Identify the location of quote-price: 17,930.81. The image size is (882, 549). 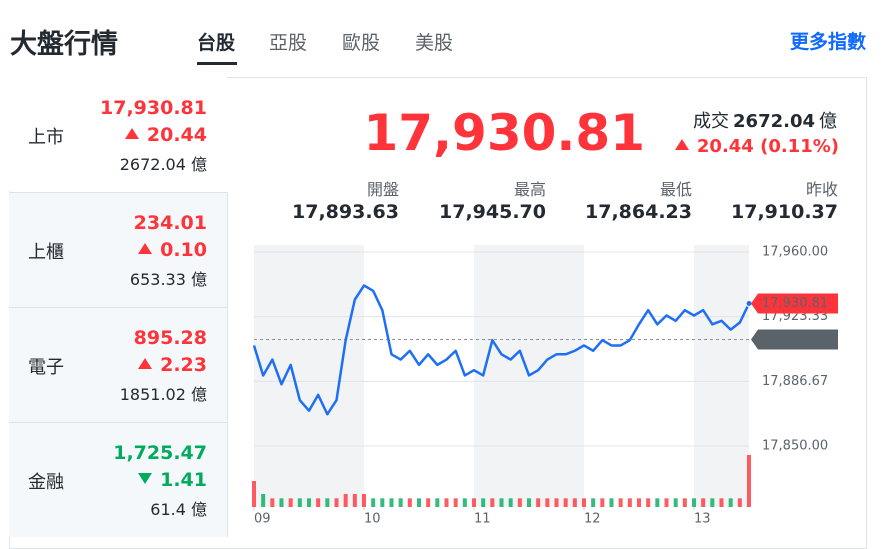
(504, 133).